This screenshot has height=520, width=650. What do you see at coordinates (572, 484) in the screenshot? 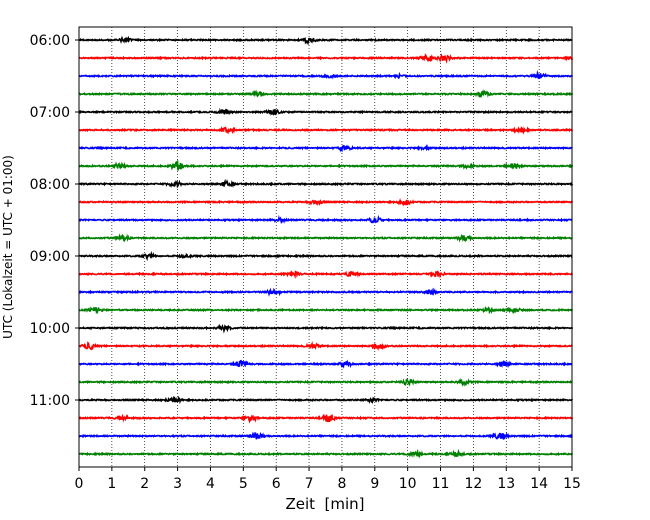
I see `x-tick-label: 15` at bounding box center [572, 484].